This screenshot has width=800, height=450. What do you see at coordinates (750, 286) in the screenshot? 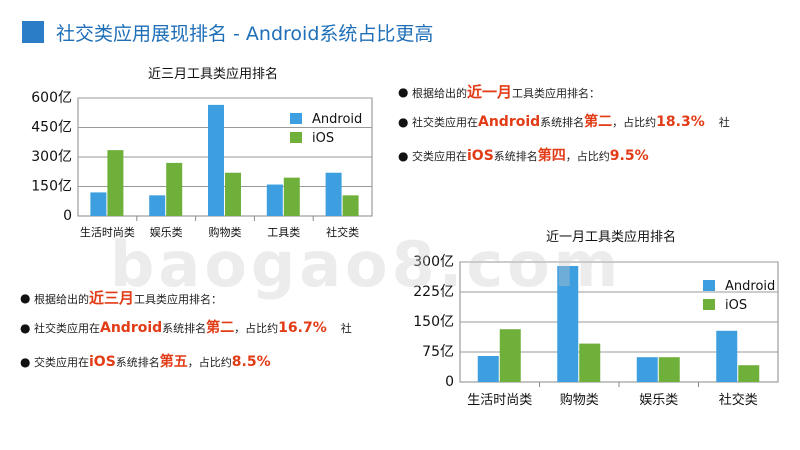
I see `chart2-legend-label: Android` at bounding box center [750, 286].